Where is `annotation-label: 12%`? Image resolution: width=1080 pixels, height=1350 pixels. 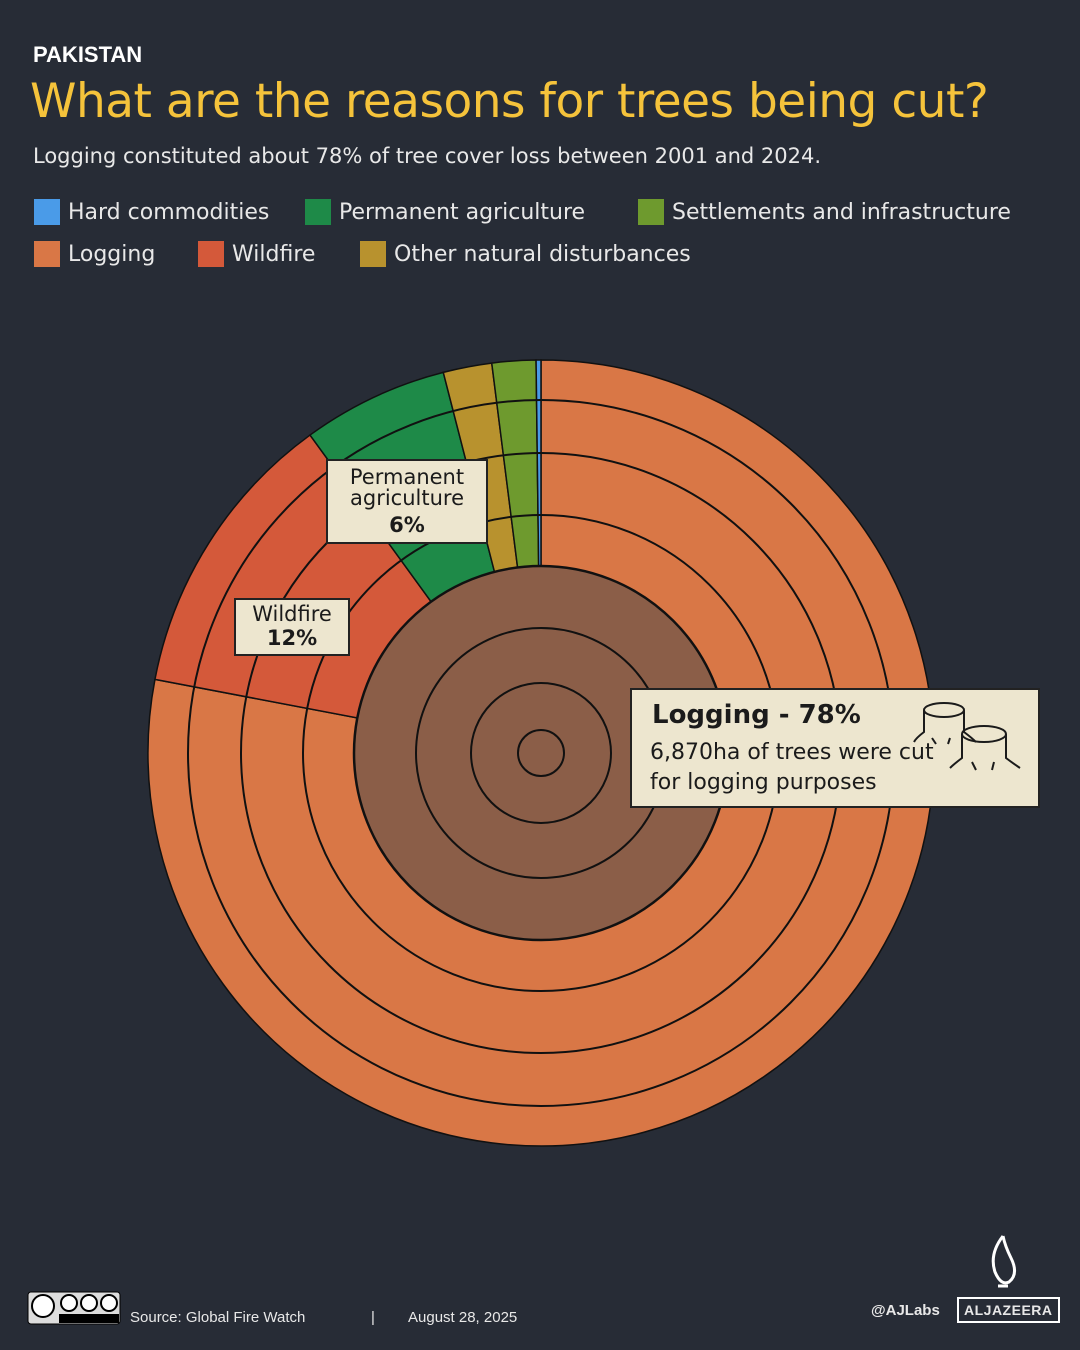 annotation-label: 12% is located at coordinates (292, 638).